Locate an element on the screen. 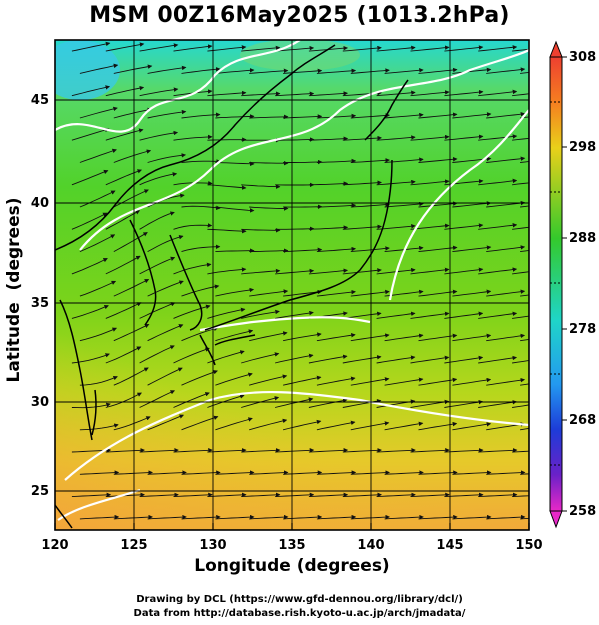 The image size is (599, 625). y-tick-label: 40 is located at coordinates (40, 203).